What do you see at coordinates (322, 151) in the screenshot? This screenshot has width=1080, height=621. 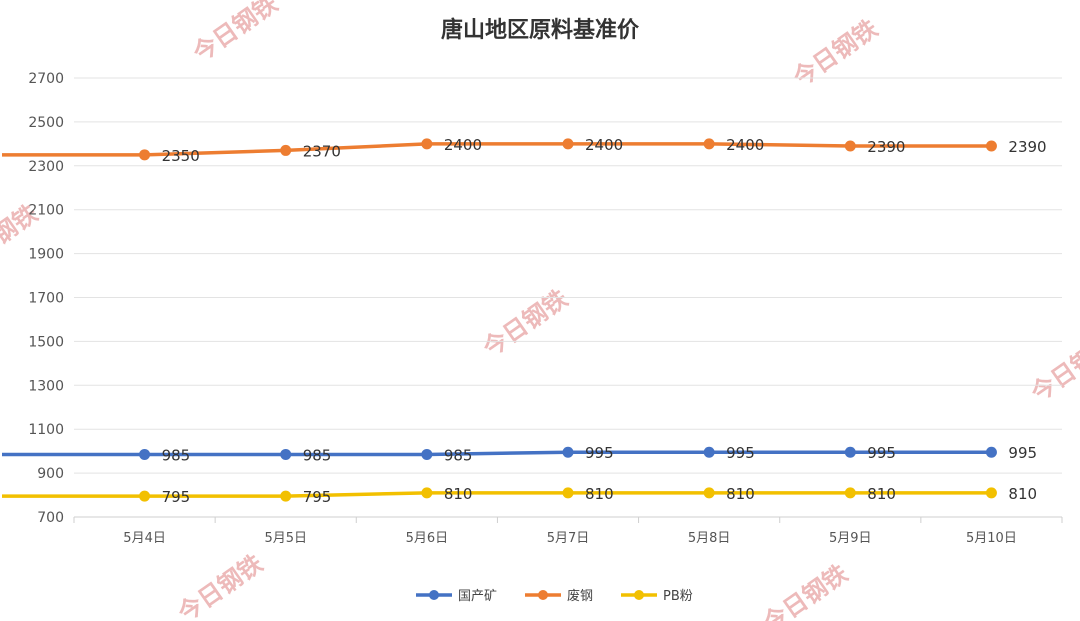 I see `data-label: 2370` at bounding box center [322, 151].